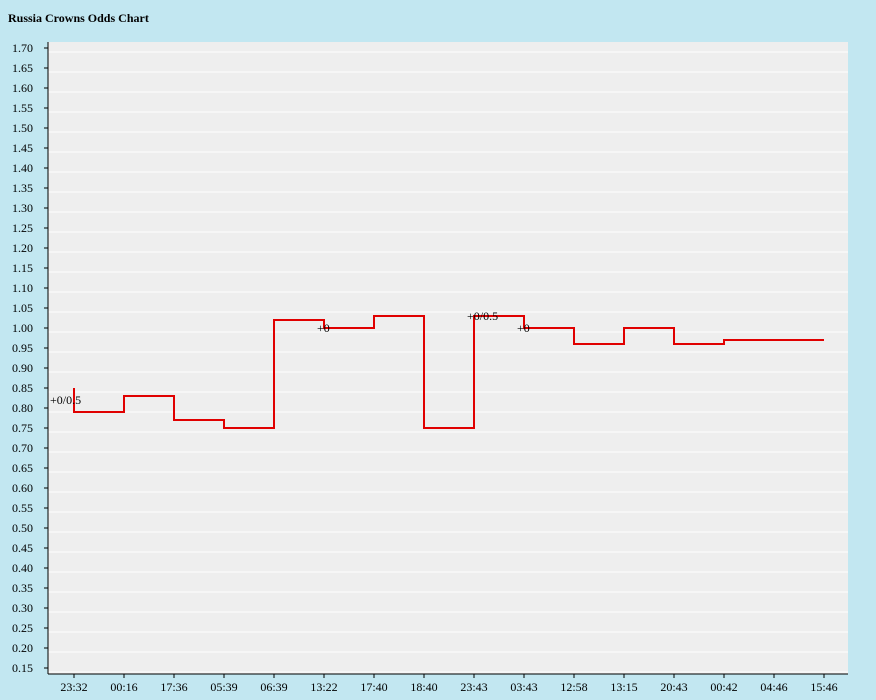 The height and width of the screenshot is (700, 876). Describe the element at coordinates (22, 88) in the screenshot. I see `y-tick-label: 1.60` at that location.